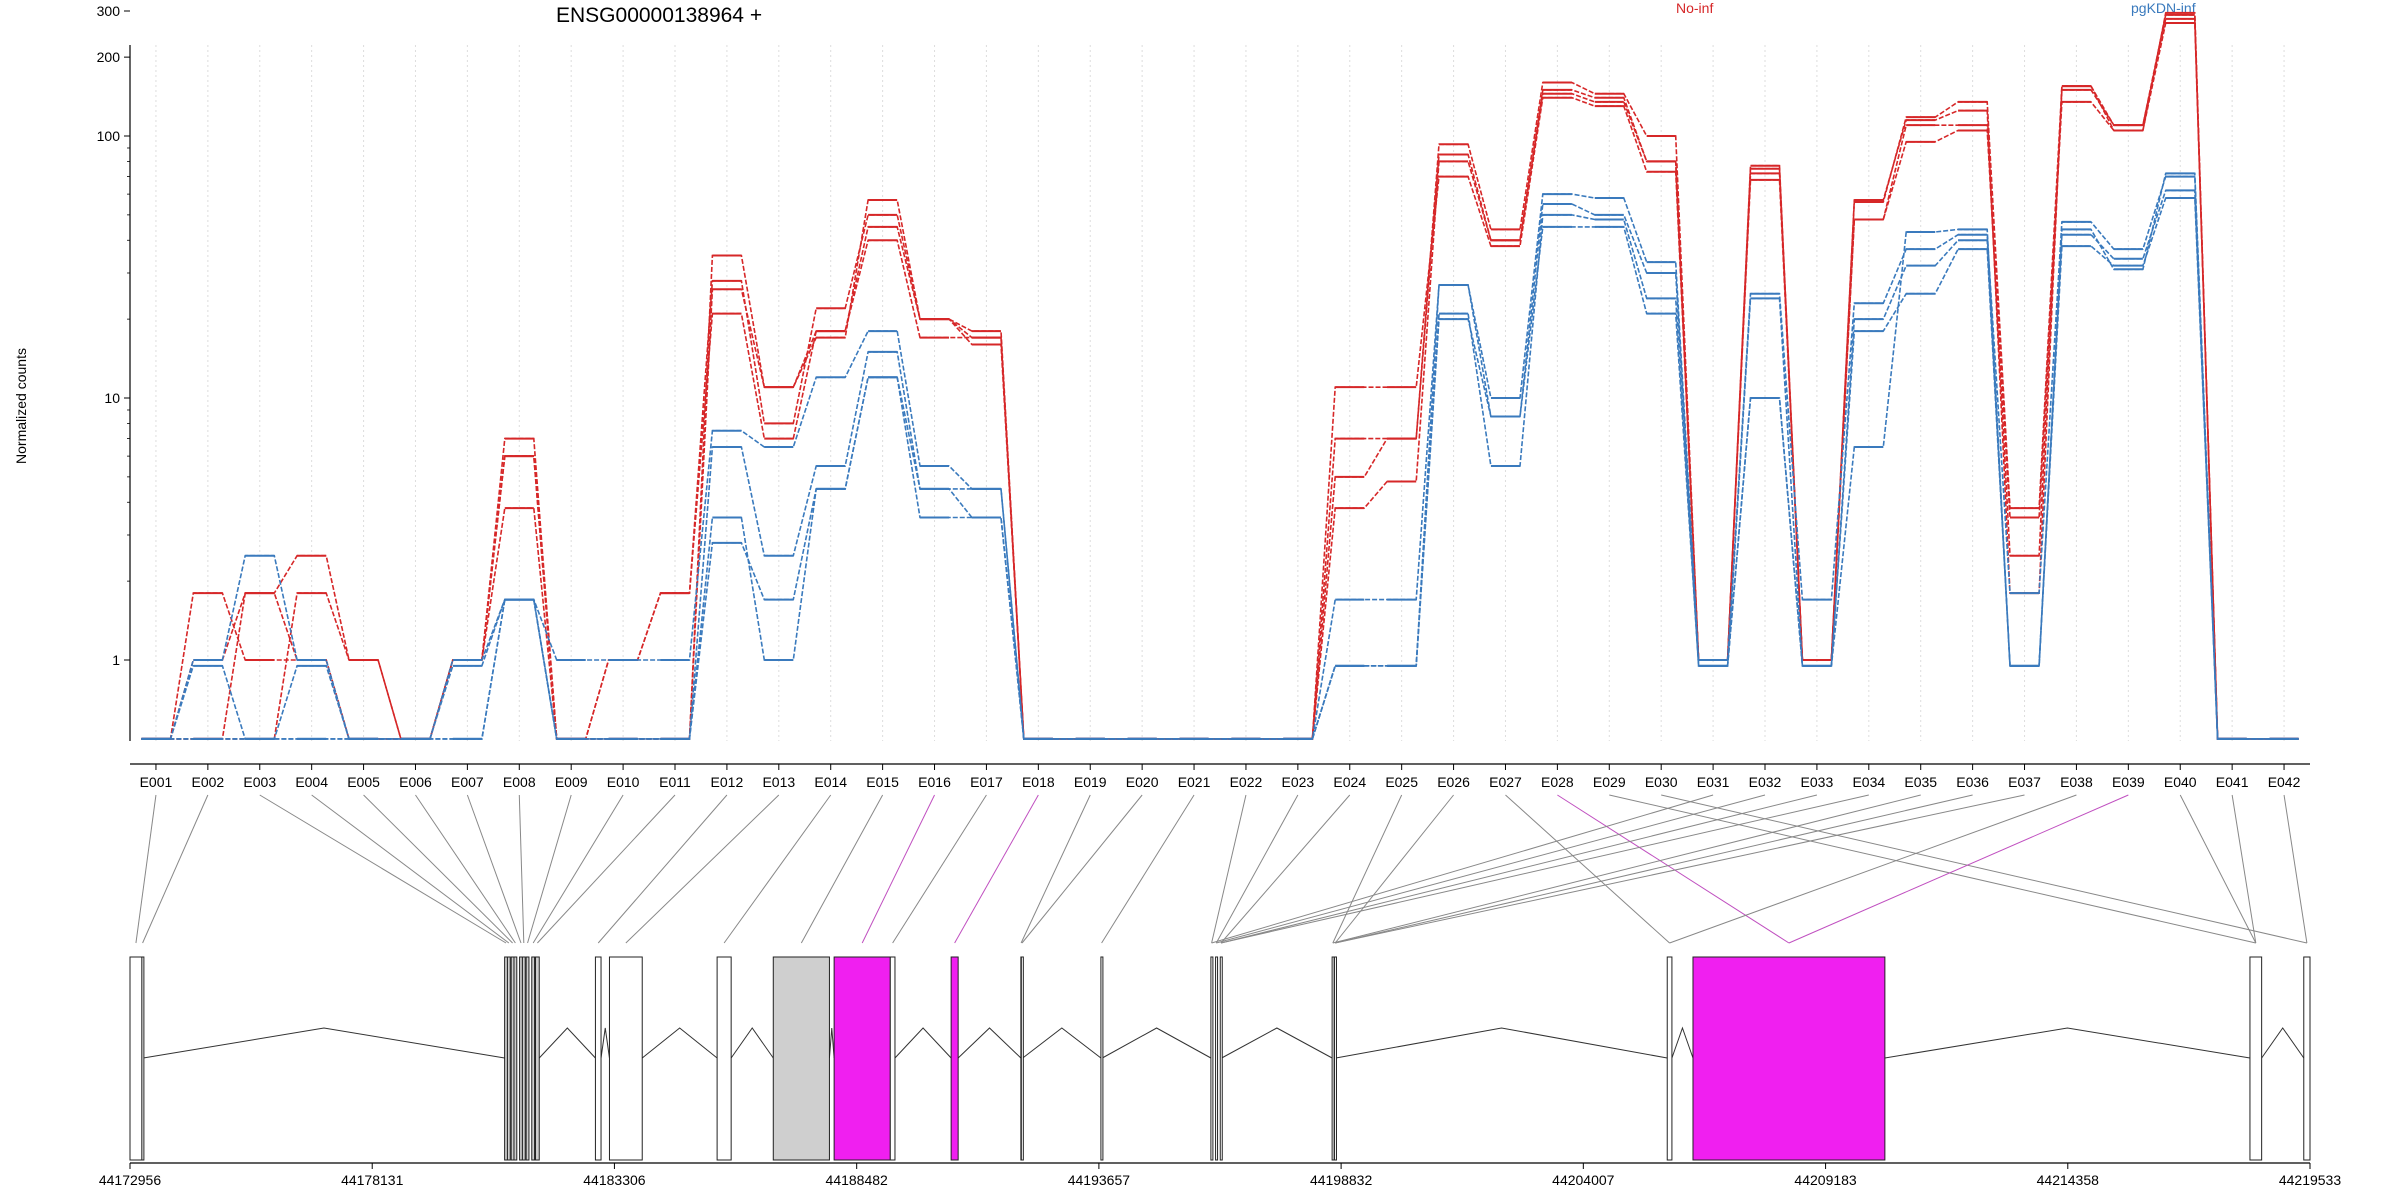  I want to click on genome-tick-label: 44183306, so click(614, 1180).